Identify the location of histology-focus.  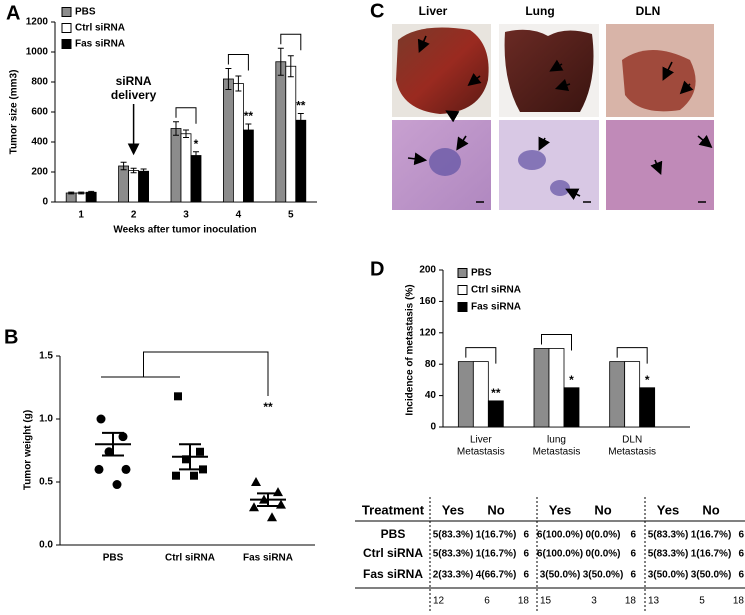
(532, 160).